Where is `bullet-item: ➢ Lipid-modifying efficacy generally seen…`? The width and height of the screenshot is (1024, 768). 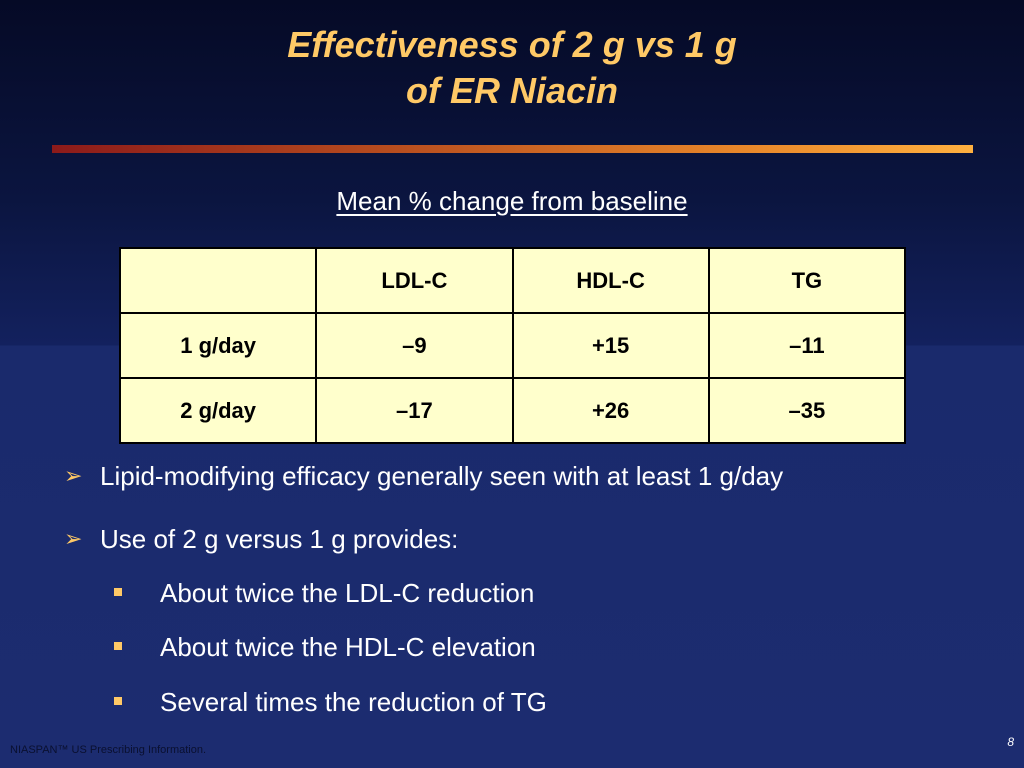 bullet-item: ➢ Lipid-modifying efficacy generally seen… is located at coordinates (423, 476).